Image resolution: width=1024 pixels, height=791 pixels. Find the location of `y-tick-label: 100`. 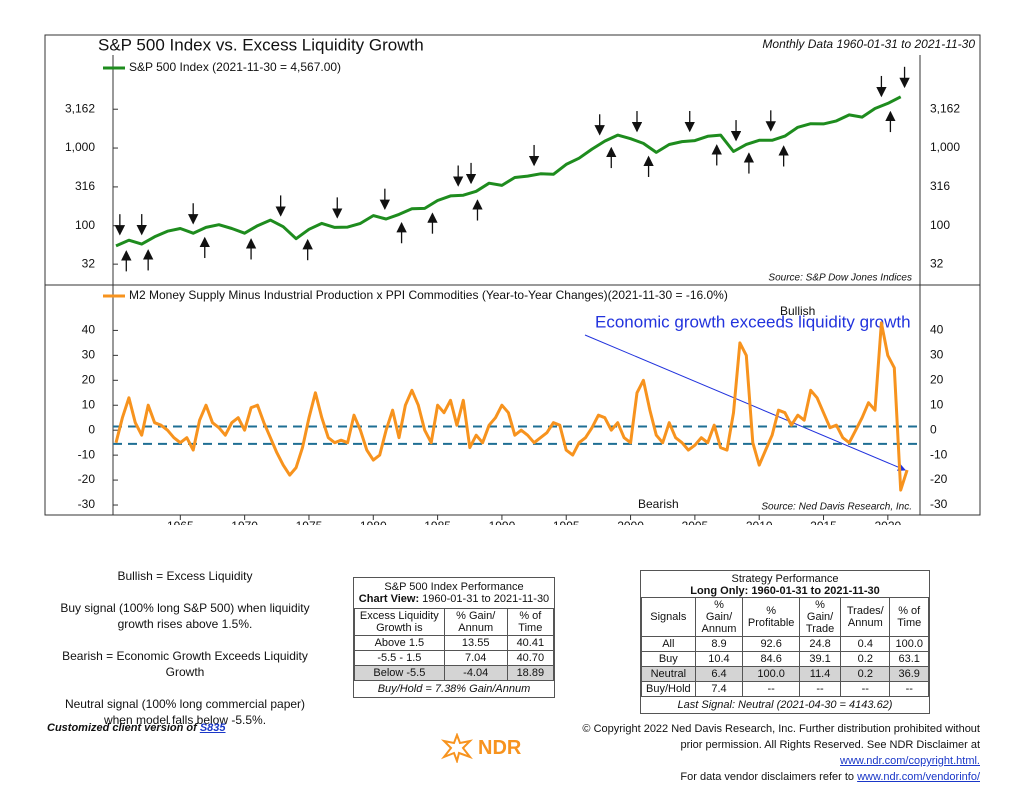

y-tick-label: 100 is located at coordinates (940, 225).